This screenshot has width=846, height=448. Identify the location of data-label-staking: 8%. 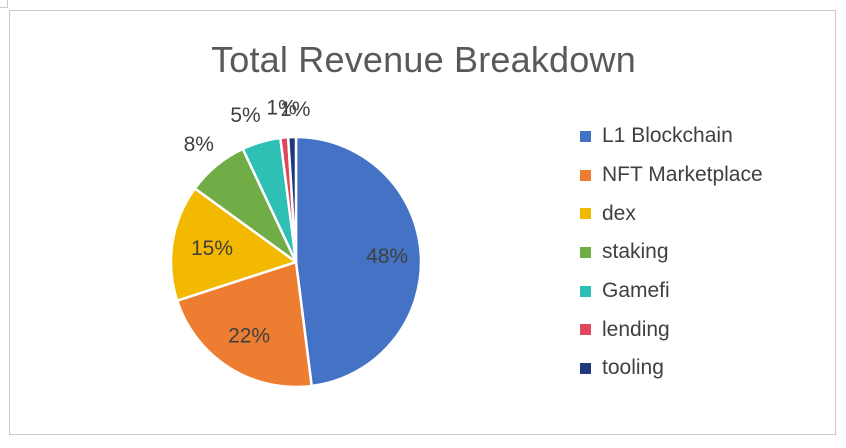
(199, 144).